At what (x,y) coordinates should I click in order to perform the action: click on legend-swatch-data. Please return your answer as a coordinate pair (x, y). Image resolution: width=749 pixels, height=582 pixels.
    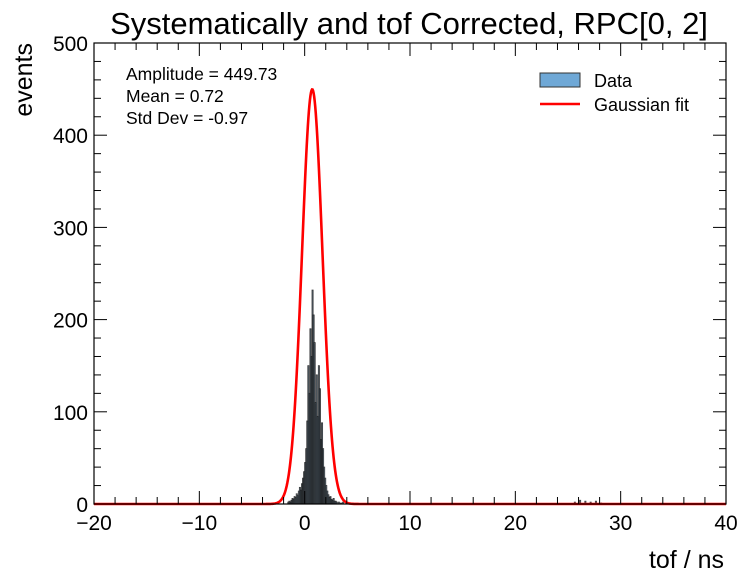
    Looking at the image, I should click on (560, 80).